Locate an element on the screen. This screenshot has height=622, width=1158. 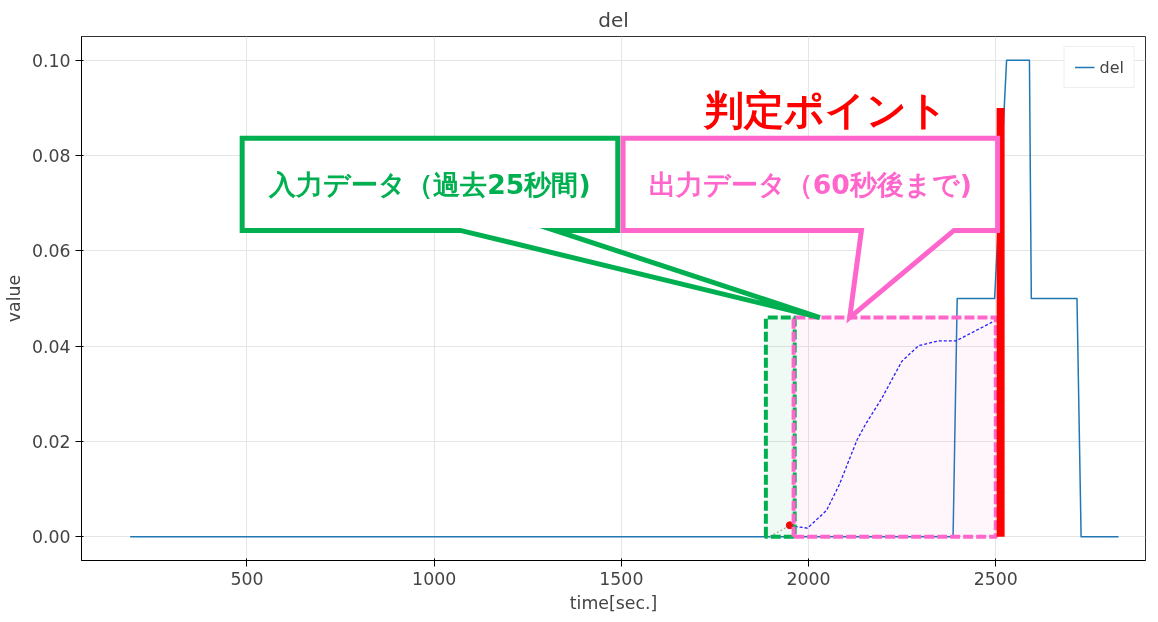
x-tick-label: 500 is located at coordinates (247, 578).